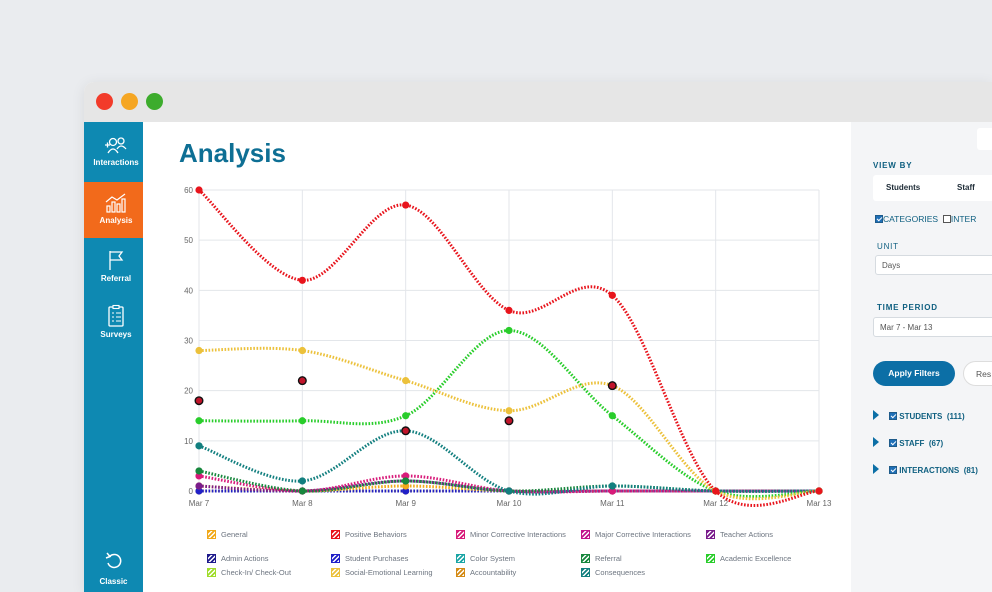  What do you see at coordinates (538, 102) in the screenshot?
I see `title-bar` at bounding box center [538, 102].